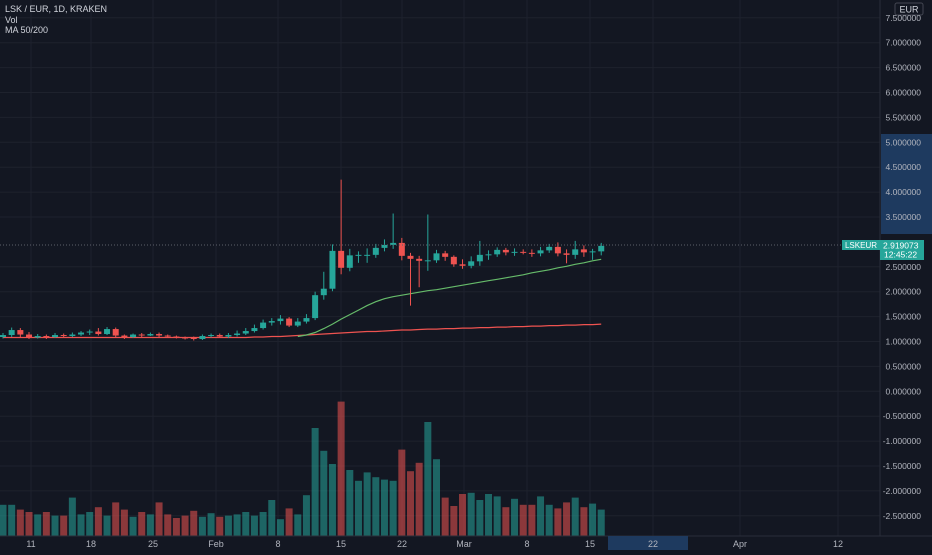 The height and width of the screenshot is (555, 932). I want to click on currency-label: EUR, so click(909, 10).